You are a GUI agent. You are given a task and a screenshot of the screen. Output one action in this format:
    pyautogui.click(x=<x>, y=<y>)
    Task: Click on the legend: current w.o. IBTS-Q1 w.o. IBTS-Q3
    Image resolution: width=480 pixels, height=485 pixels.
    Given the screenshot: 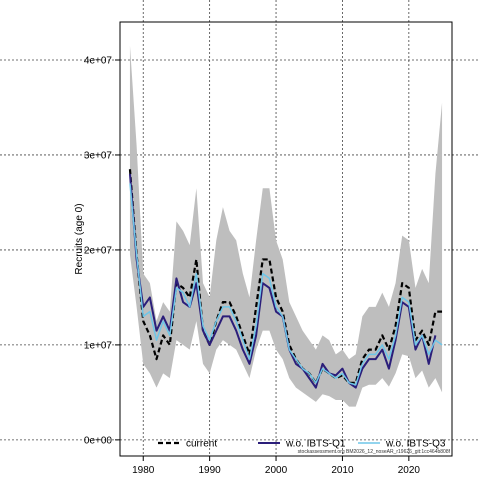 What is the action you would take?
    pyautogui.click(x=302, y=444)
    